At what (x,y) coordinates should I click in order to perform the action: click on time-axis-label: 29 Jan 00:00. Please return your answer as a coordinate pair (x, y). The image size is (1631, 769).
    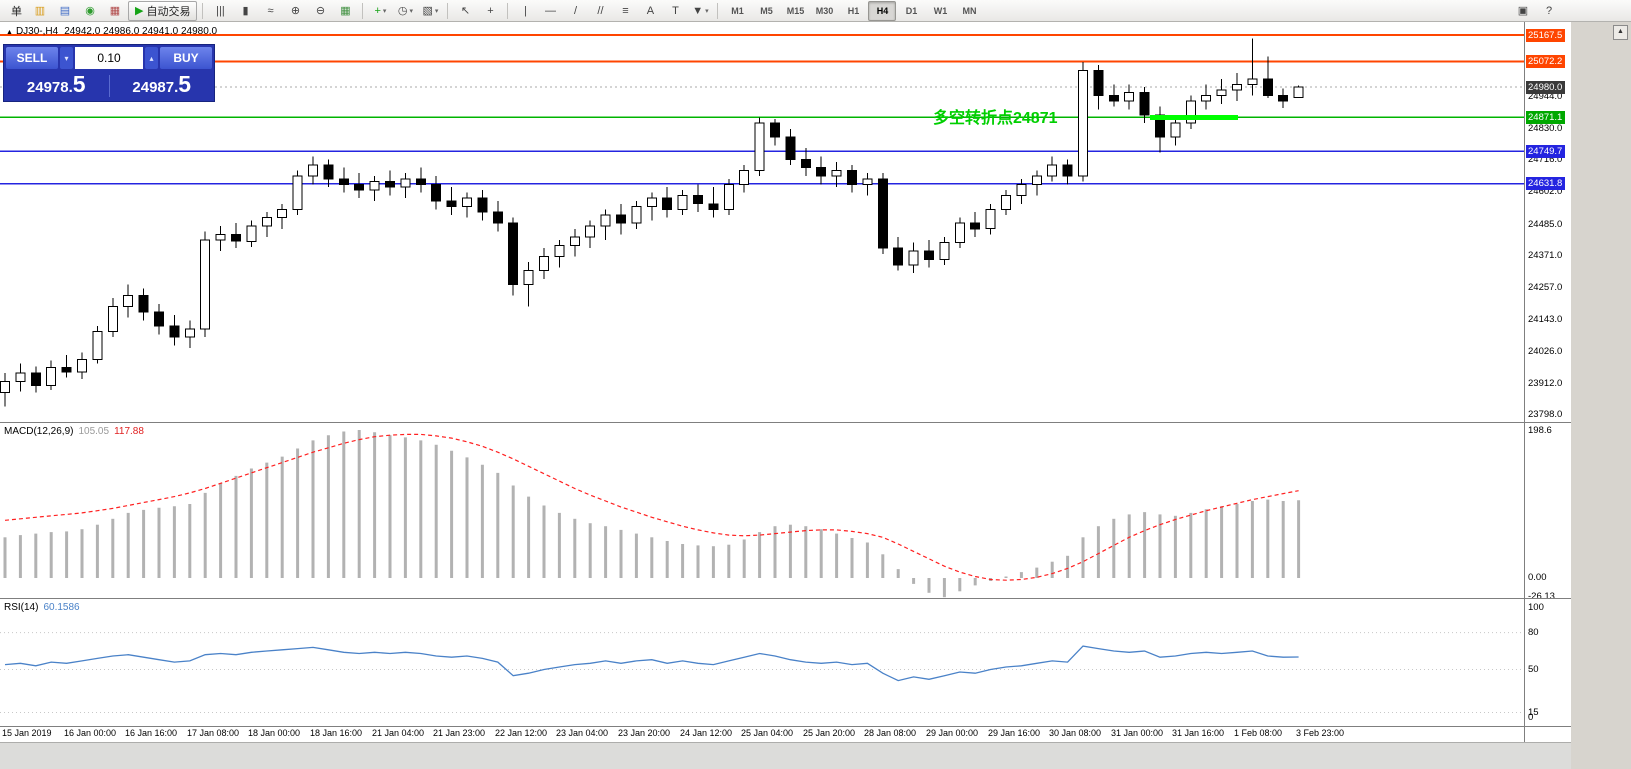
    Looking at the image, I should click on (952, 733).